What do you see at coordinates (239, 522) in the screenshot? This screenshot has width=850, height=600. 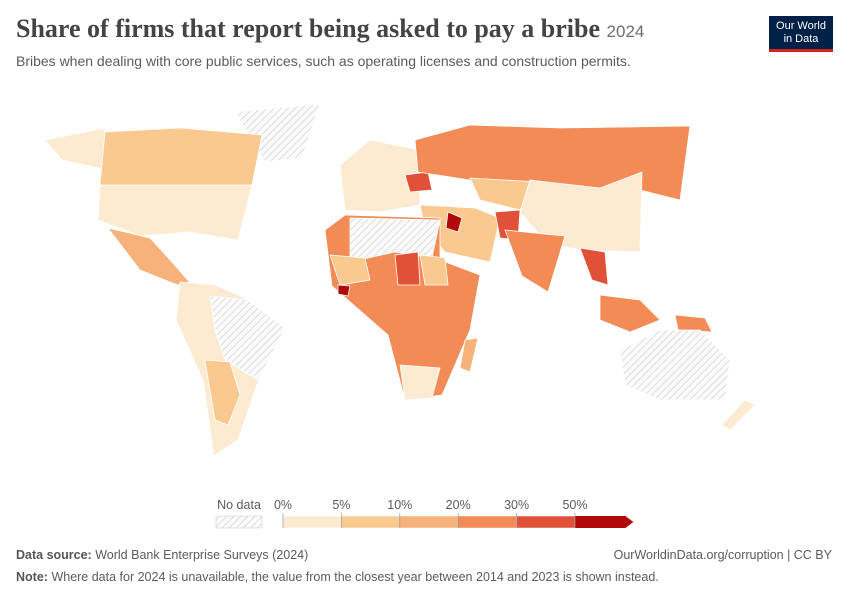 I see `no-data-swatch` at bounding box center [239, 522].